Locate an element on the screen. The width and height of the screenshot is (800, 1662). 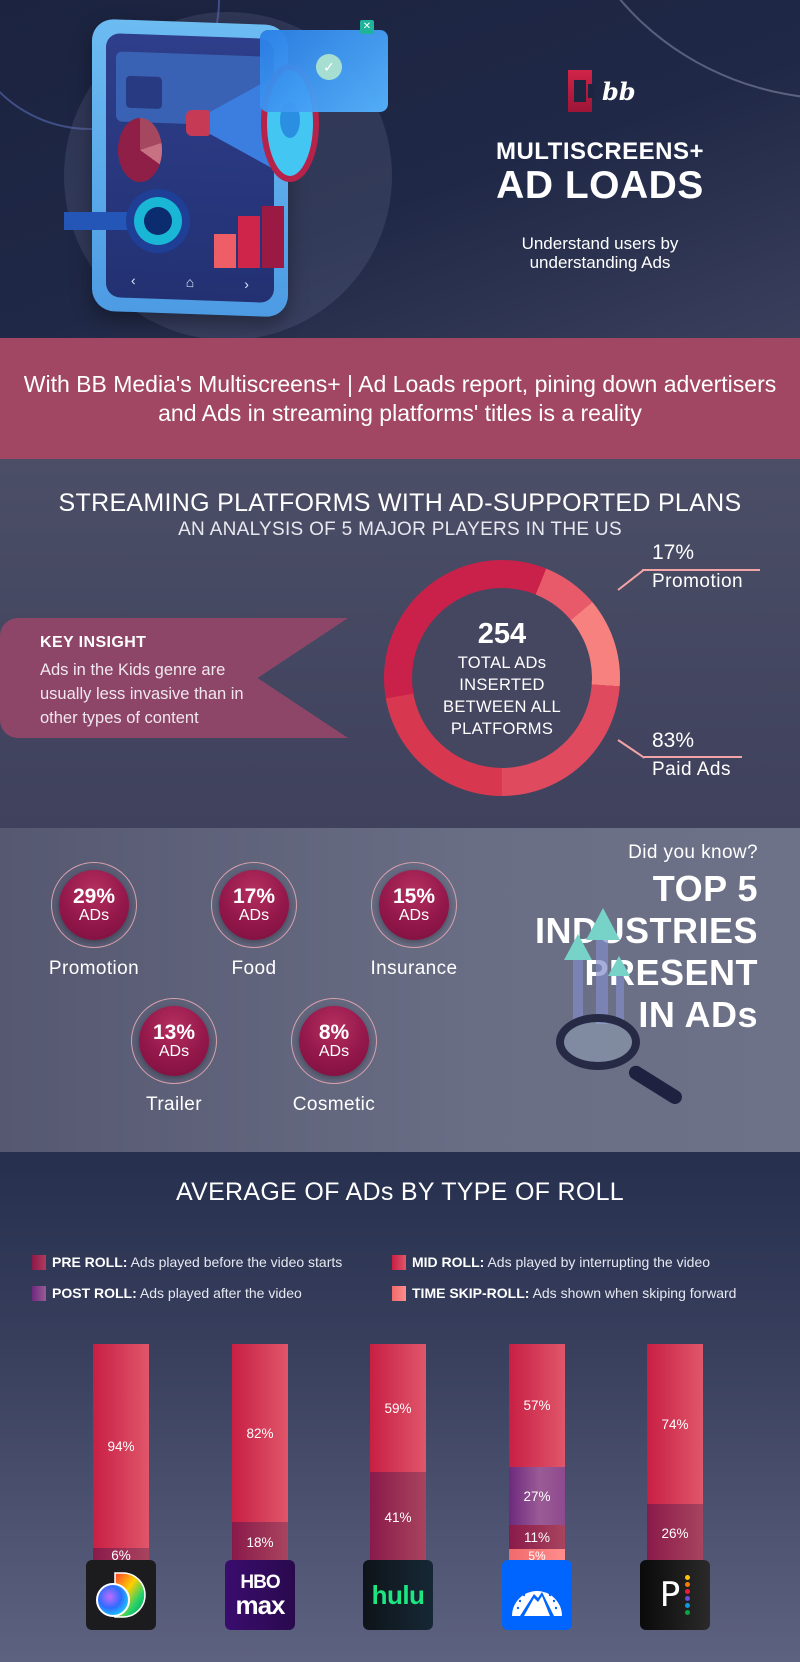
pie-chart-icon is located at coordinates (140, 150).